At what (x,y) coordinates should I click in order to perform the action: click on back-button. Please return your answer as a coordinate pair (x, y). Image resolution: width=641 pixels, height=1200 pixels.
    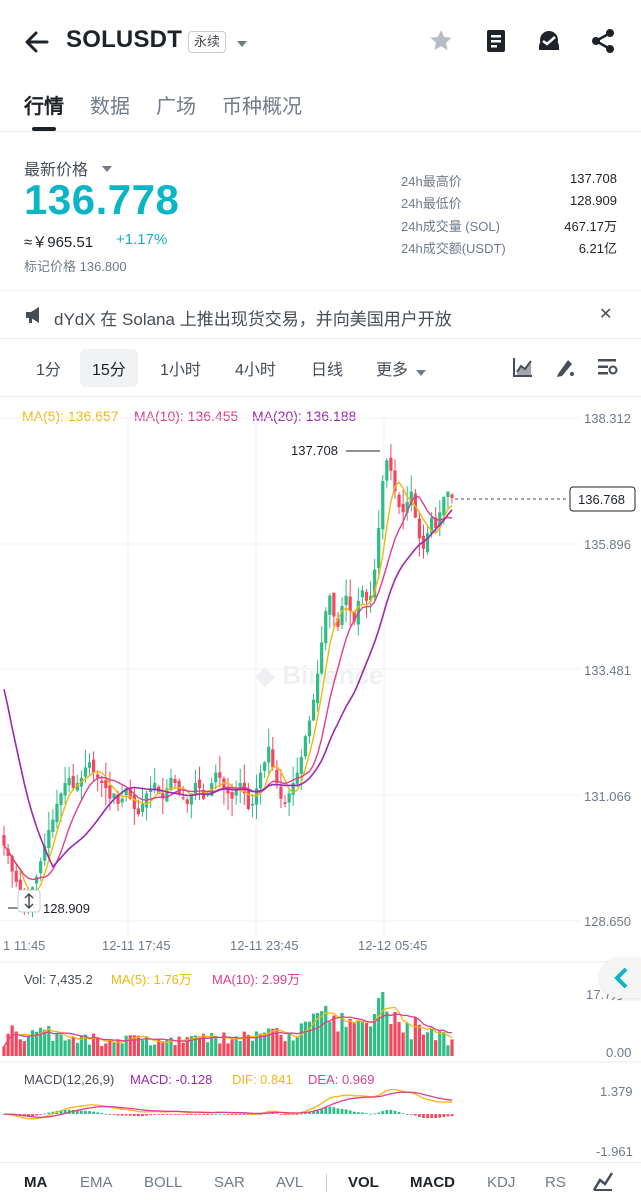
    Looking at the image, I should click on (37, 42).